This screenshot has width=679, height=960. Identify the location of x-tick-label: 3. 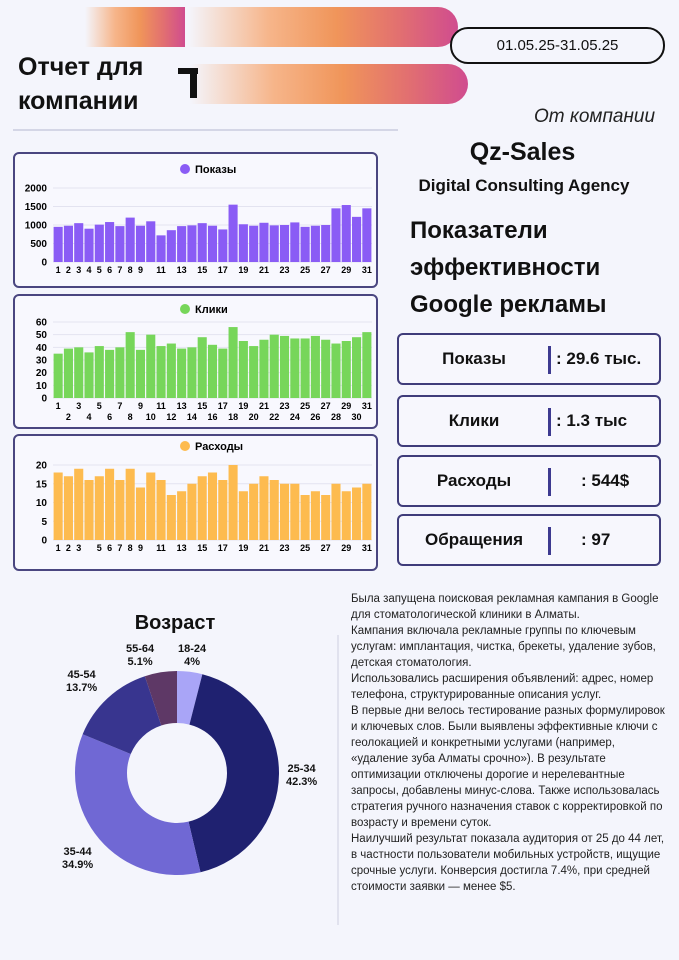
(78, 406).